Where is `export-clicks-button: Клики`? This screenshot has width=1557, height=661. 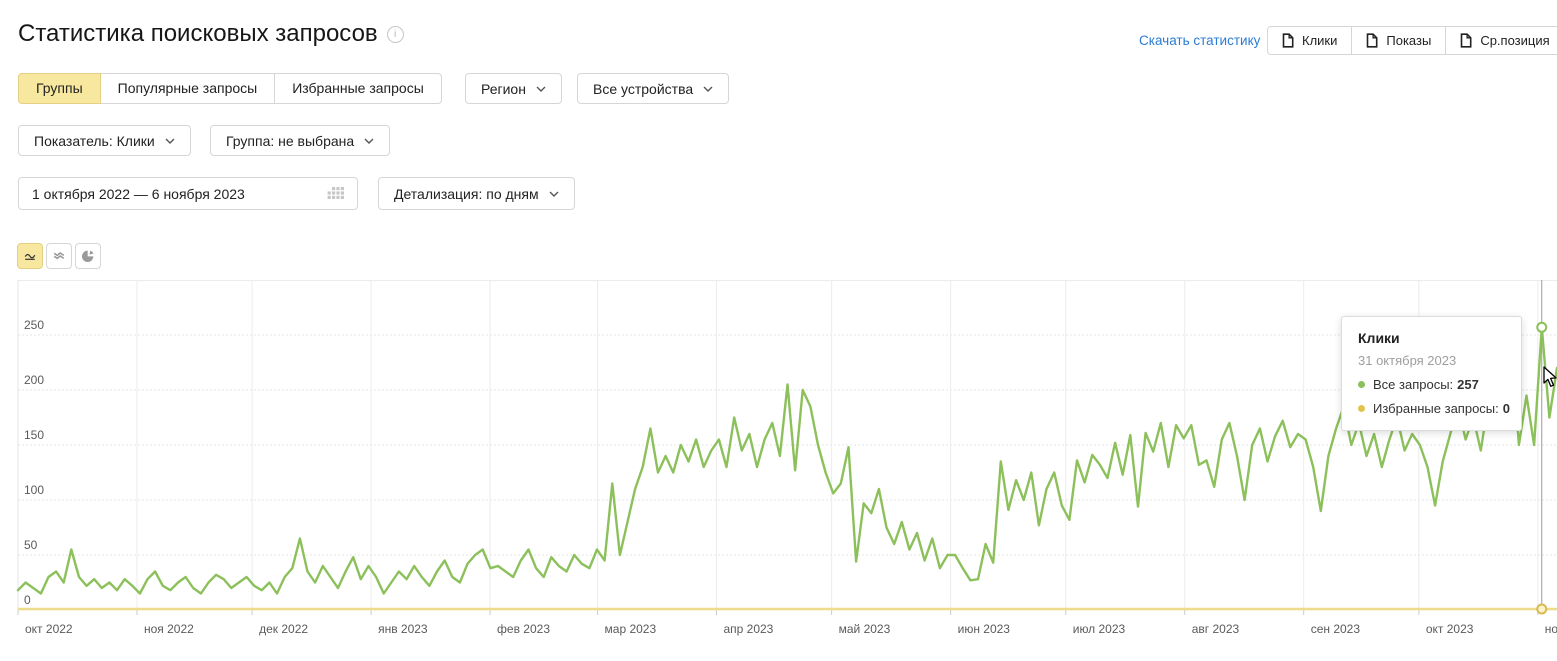 export-clicks-button: Клики is located at coordinates (1310, 40).